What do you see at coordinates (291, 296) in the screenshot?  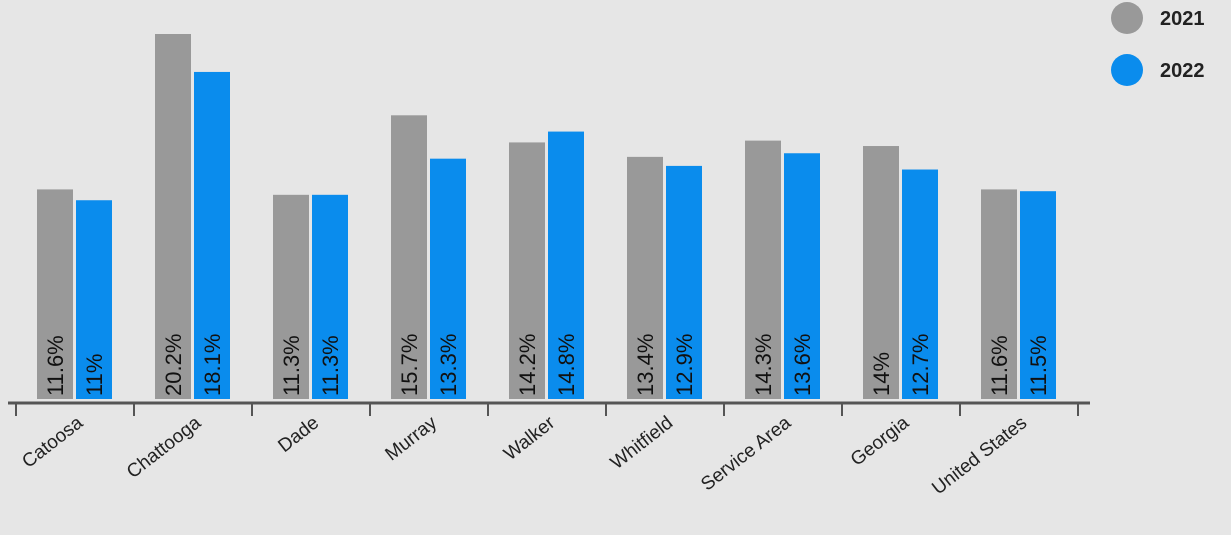 I see `bar-2021-dade` at bounding box center [291, 296].